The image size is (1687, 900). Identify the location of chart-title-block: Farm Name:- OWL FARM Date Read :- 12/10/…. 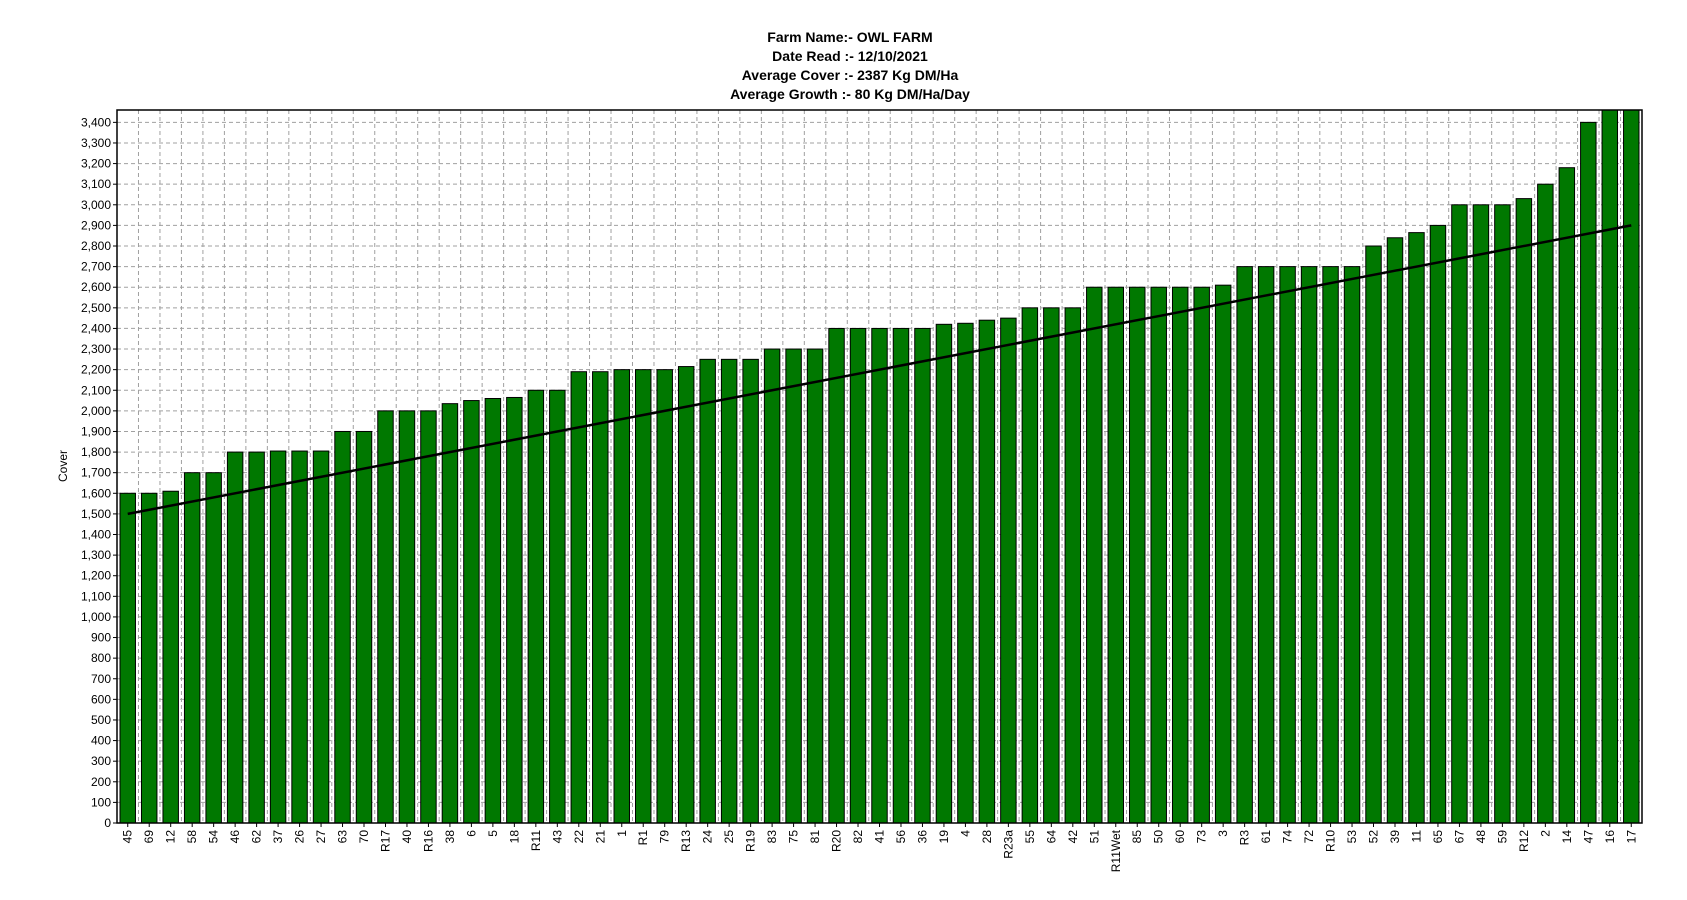
(843, 66).